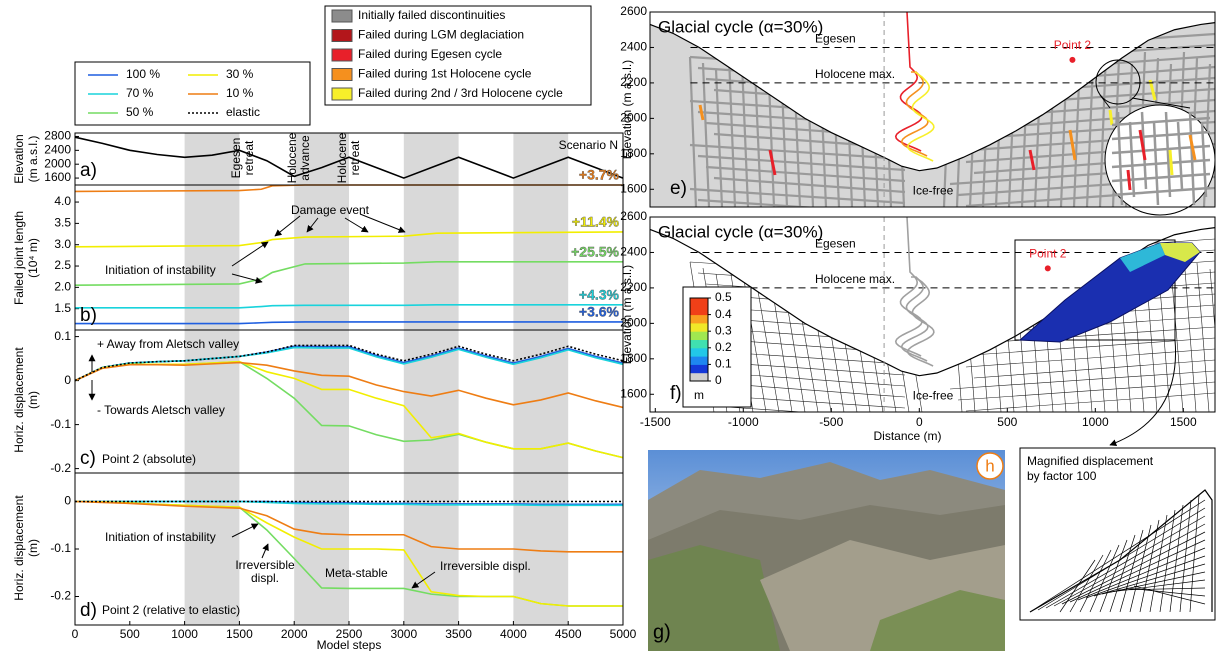 This screenshot has height=651, width=1218. Describe the element at coordinates (88, 315) in the screenshot. I see `panel-label: b)` at that location.